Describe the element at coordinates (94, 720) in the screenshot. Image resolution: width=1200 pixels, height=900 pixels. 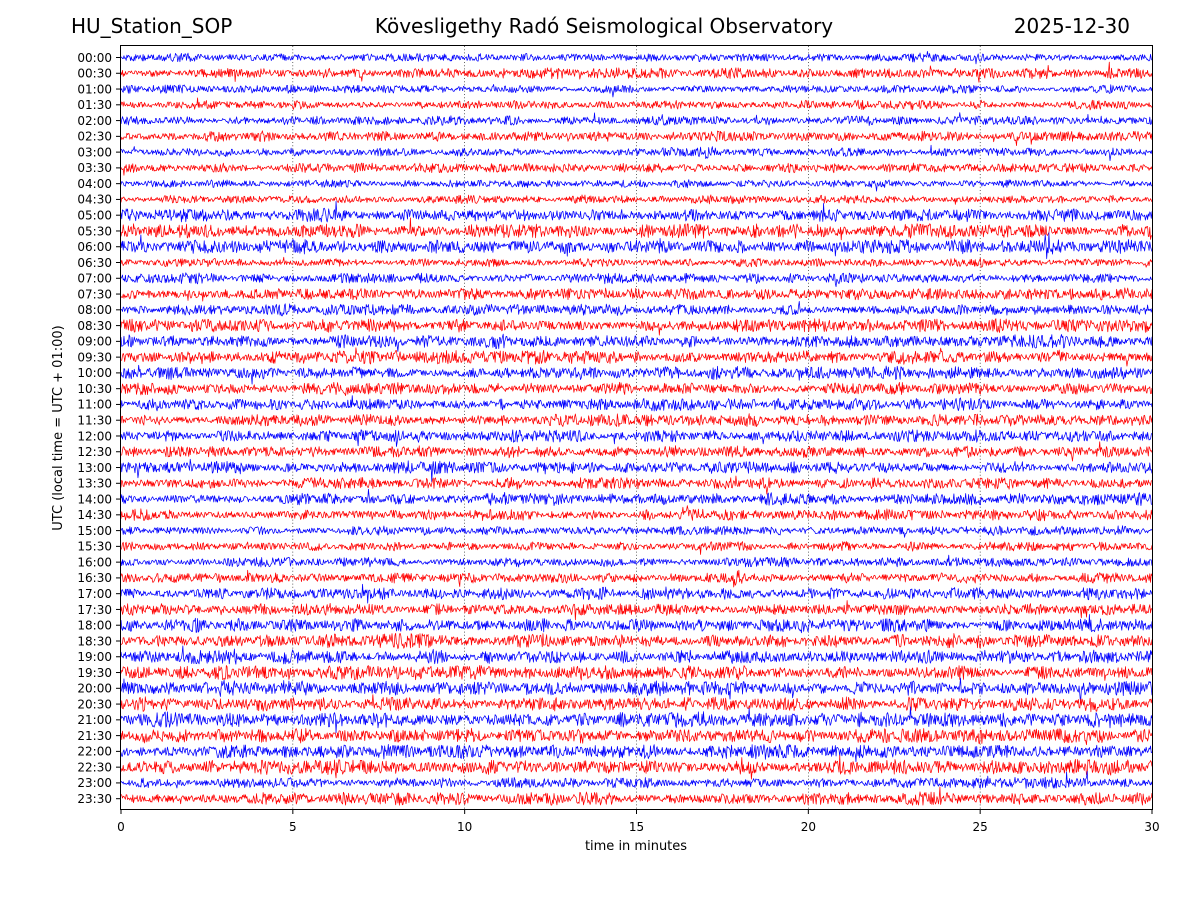
I see `y-tick-label: 21:00` at that location.